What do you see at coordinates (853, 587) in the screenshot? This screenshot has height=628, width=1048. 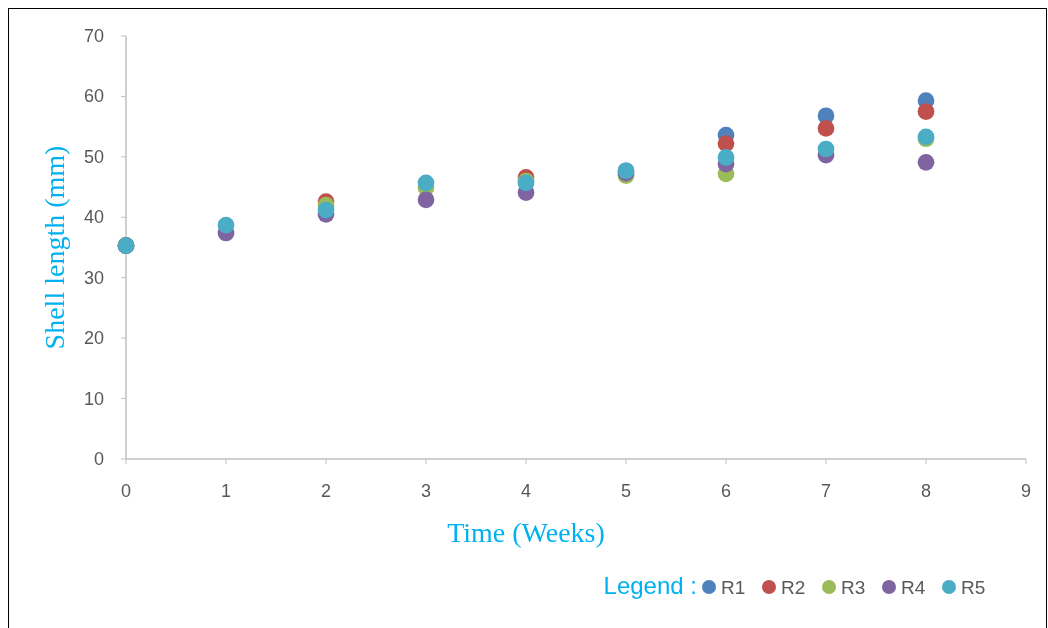 I see `legend-label: R3` at bounding box center [853, 587].